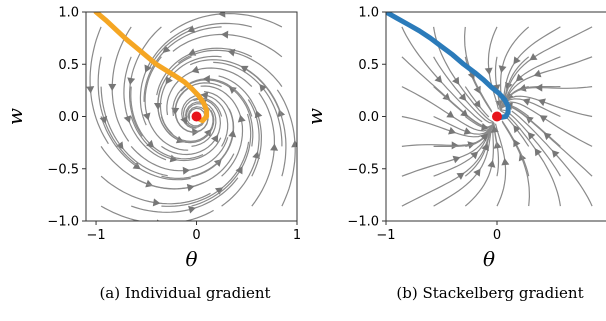 The image size is (606, 321). What do you see at coordinates (297, 235) in the screenshot?
I see `x-tick-label: 1` at bounding box center [297, 235].